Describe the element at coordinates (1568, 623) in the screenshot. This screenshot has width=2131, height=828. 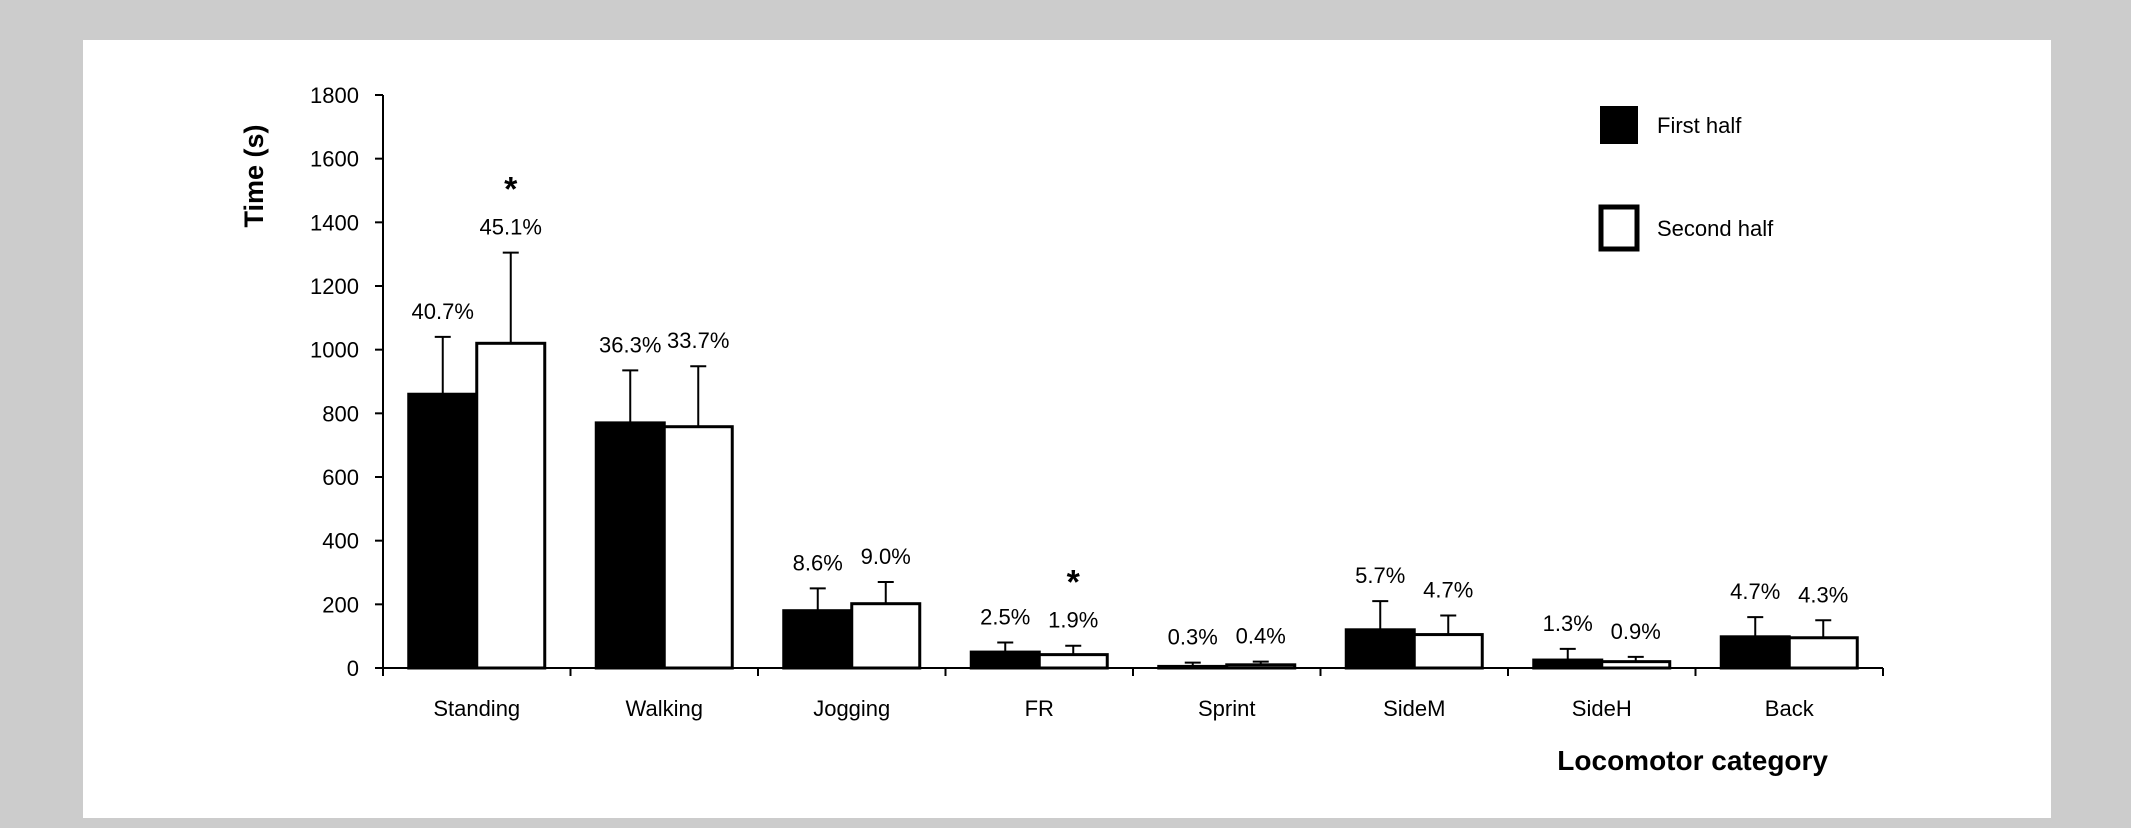
I see `data-label: 1.3%` at that location.